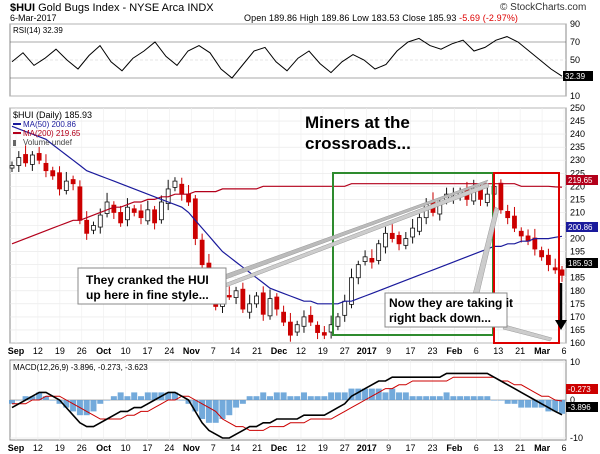 The width and height of the screenshot is (600, 454). I want to click on price-x-tick-label: 23, so click(432, 351).